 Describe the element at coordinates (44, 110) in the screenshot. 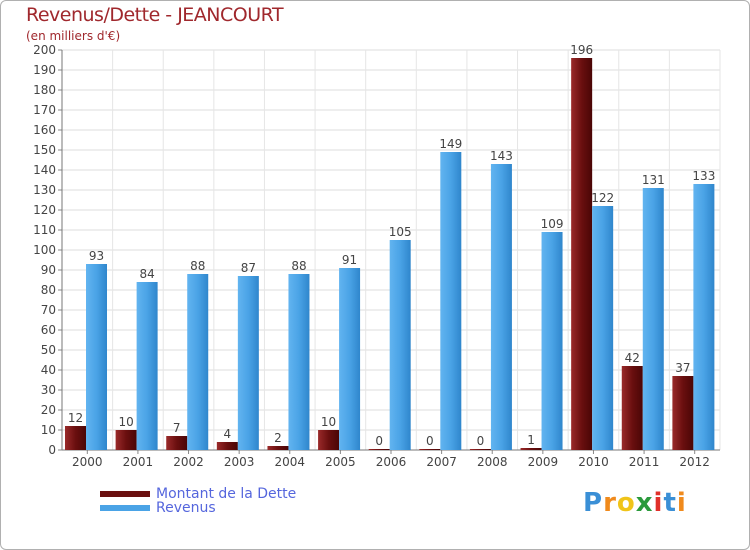

I see `y-tick-label: 170` at that location.